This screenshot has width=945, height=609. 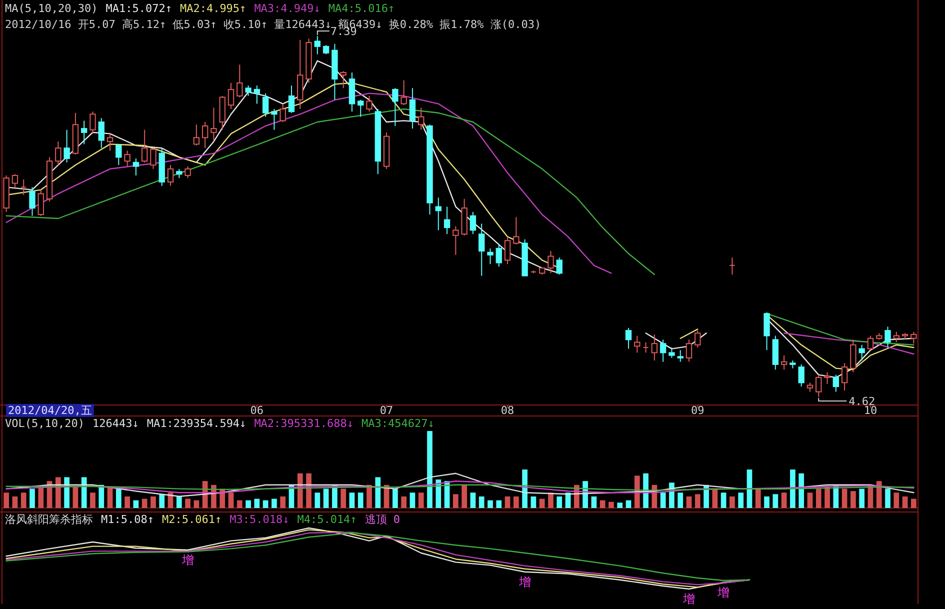 What do you see at coordinates (398, 423) in the screenshot?
I see `text: MA3:454627↓` at bounding box center [398, 423].